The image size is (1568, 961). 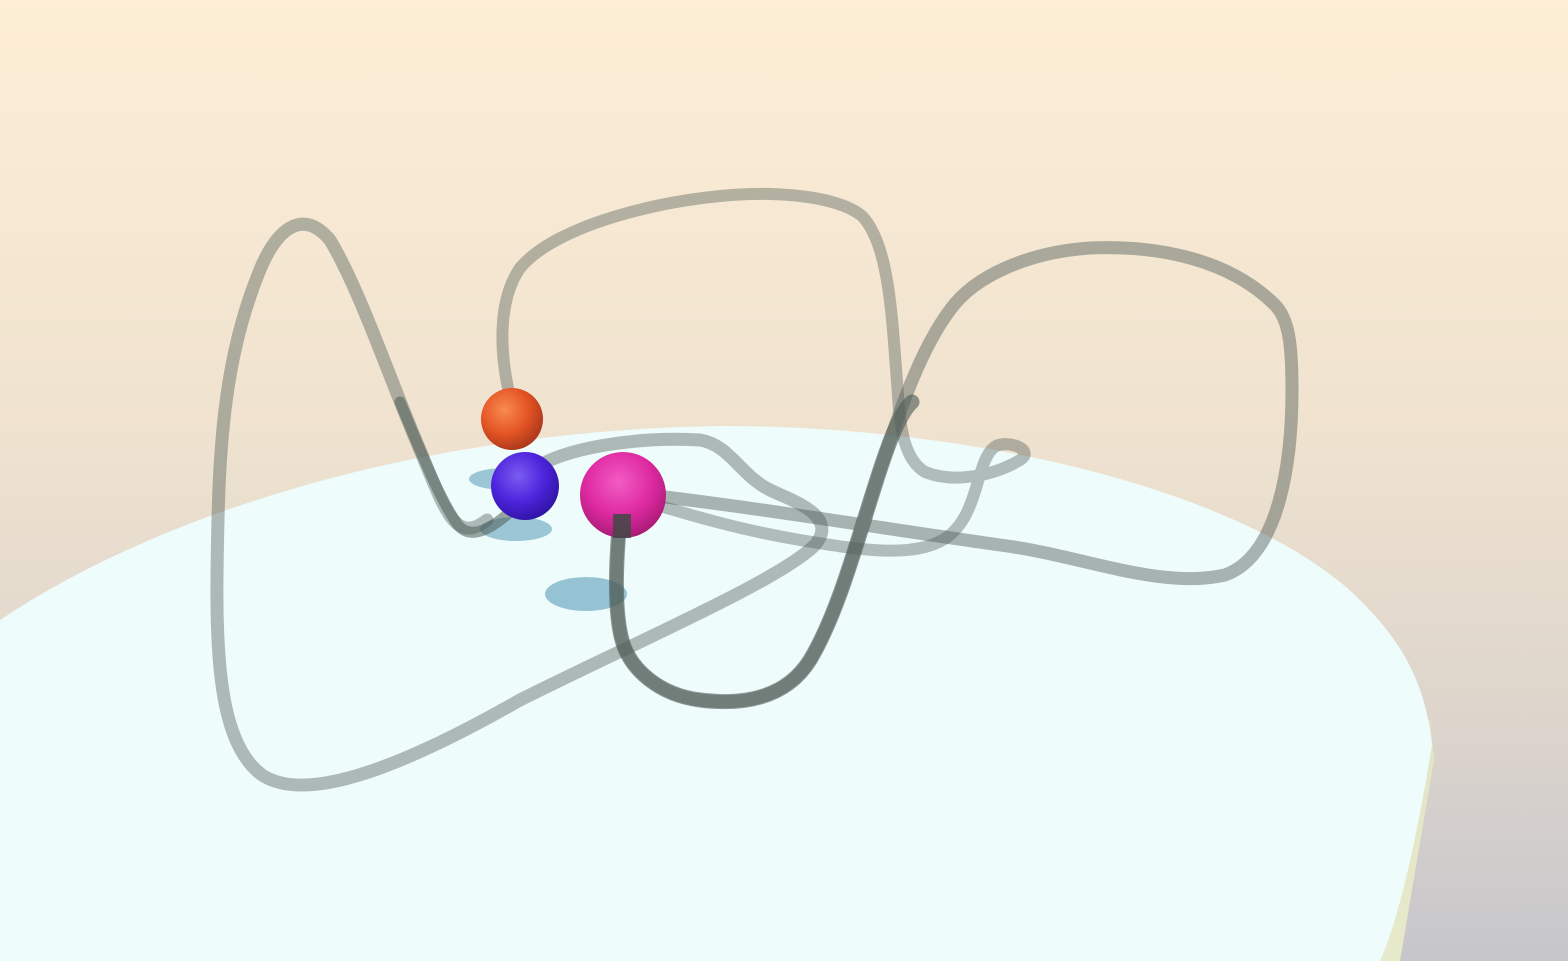 What do you see at coordinates (764, 552) in the screenshot?
I see `track-segment-front-drop` at bounding box center [764, 552].